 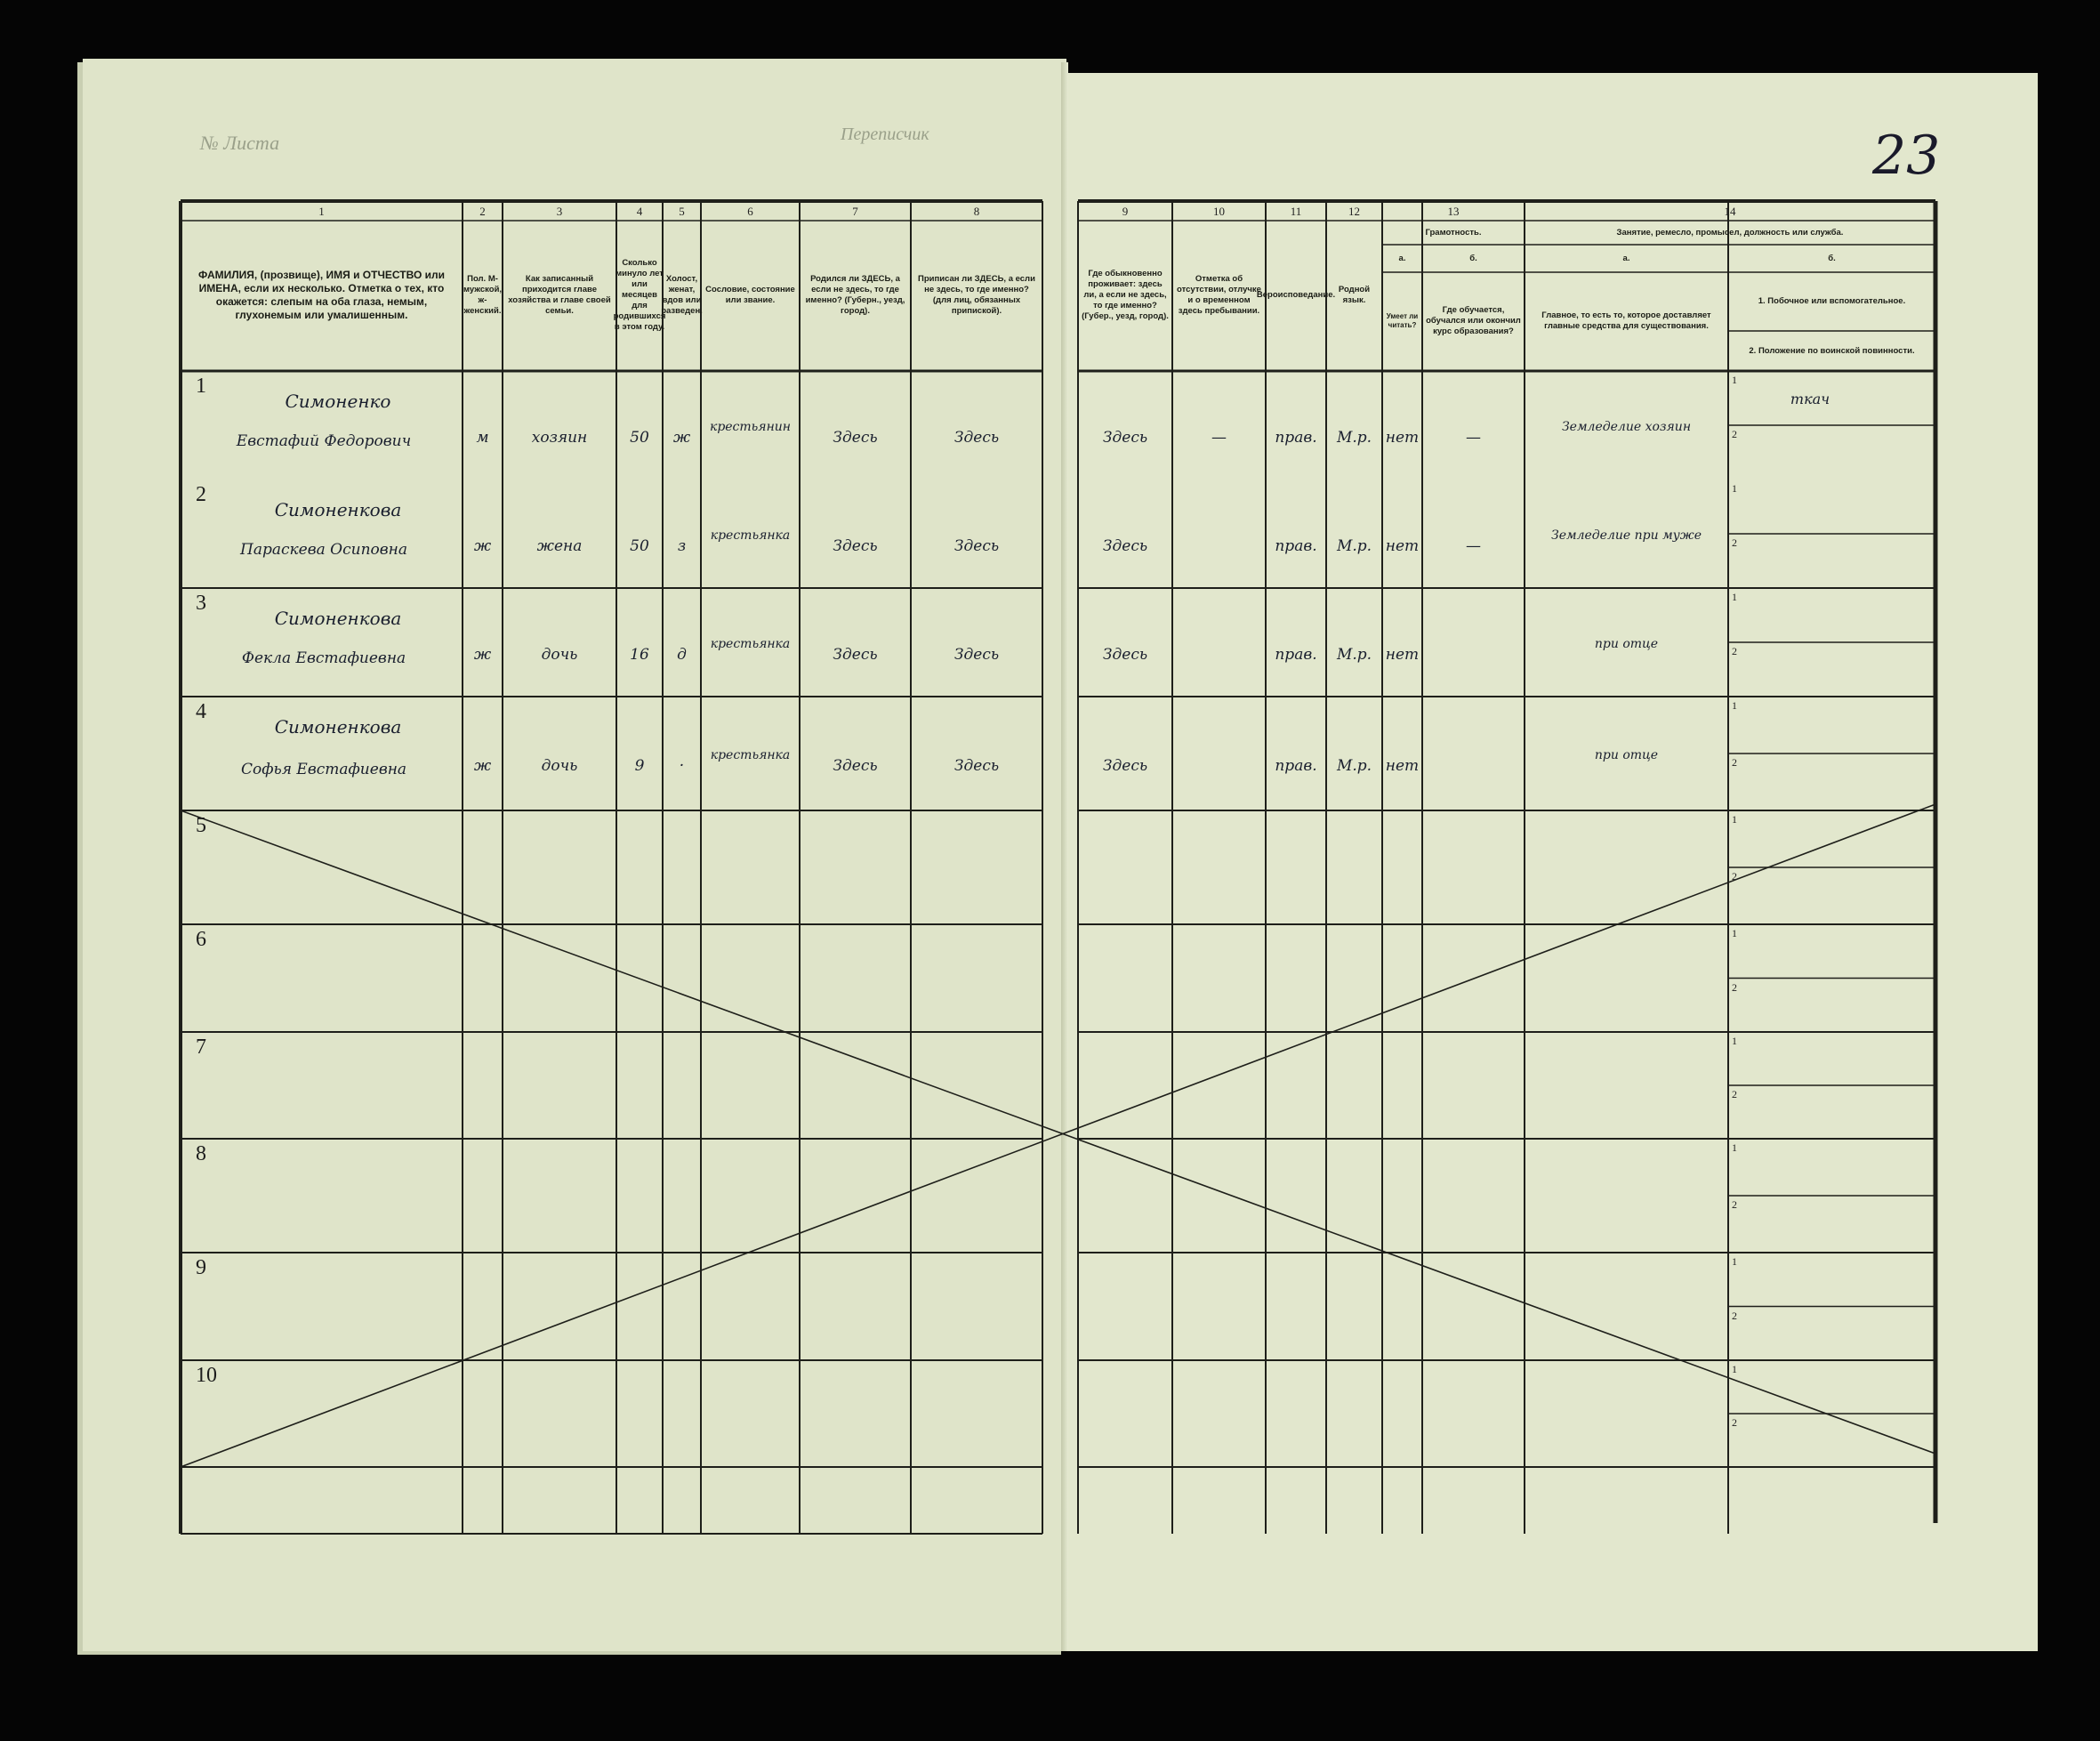 I want to click on row-number: 5, so click(x=201, y=825).